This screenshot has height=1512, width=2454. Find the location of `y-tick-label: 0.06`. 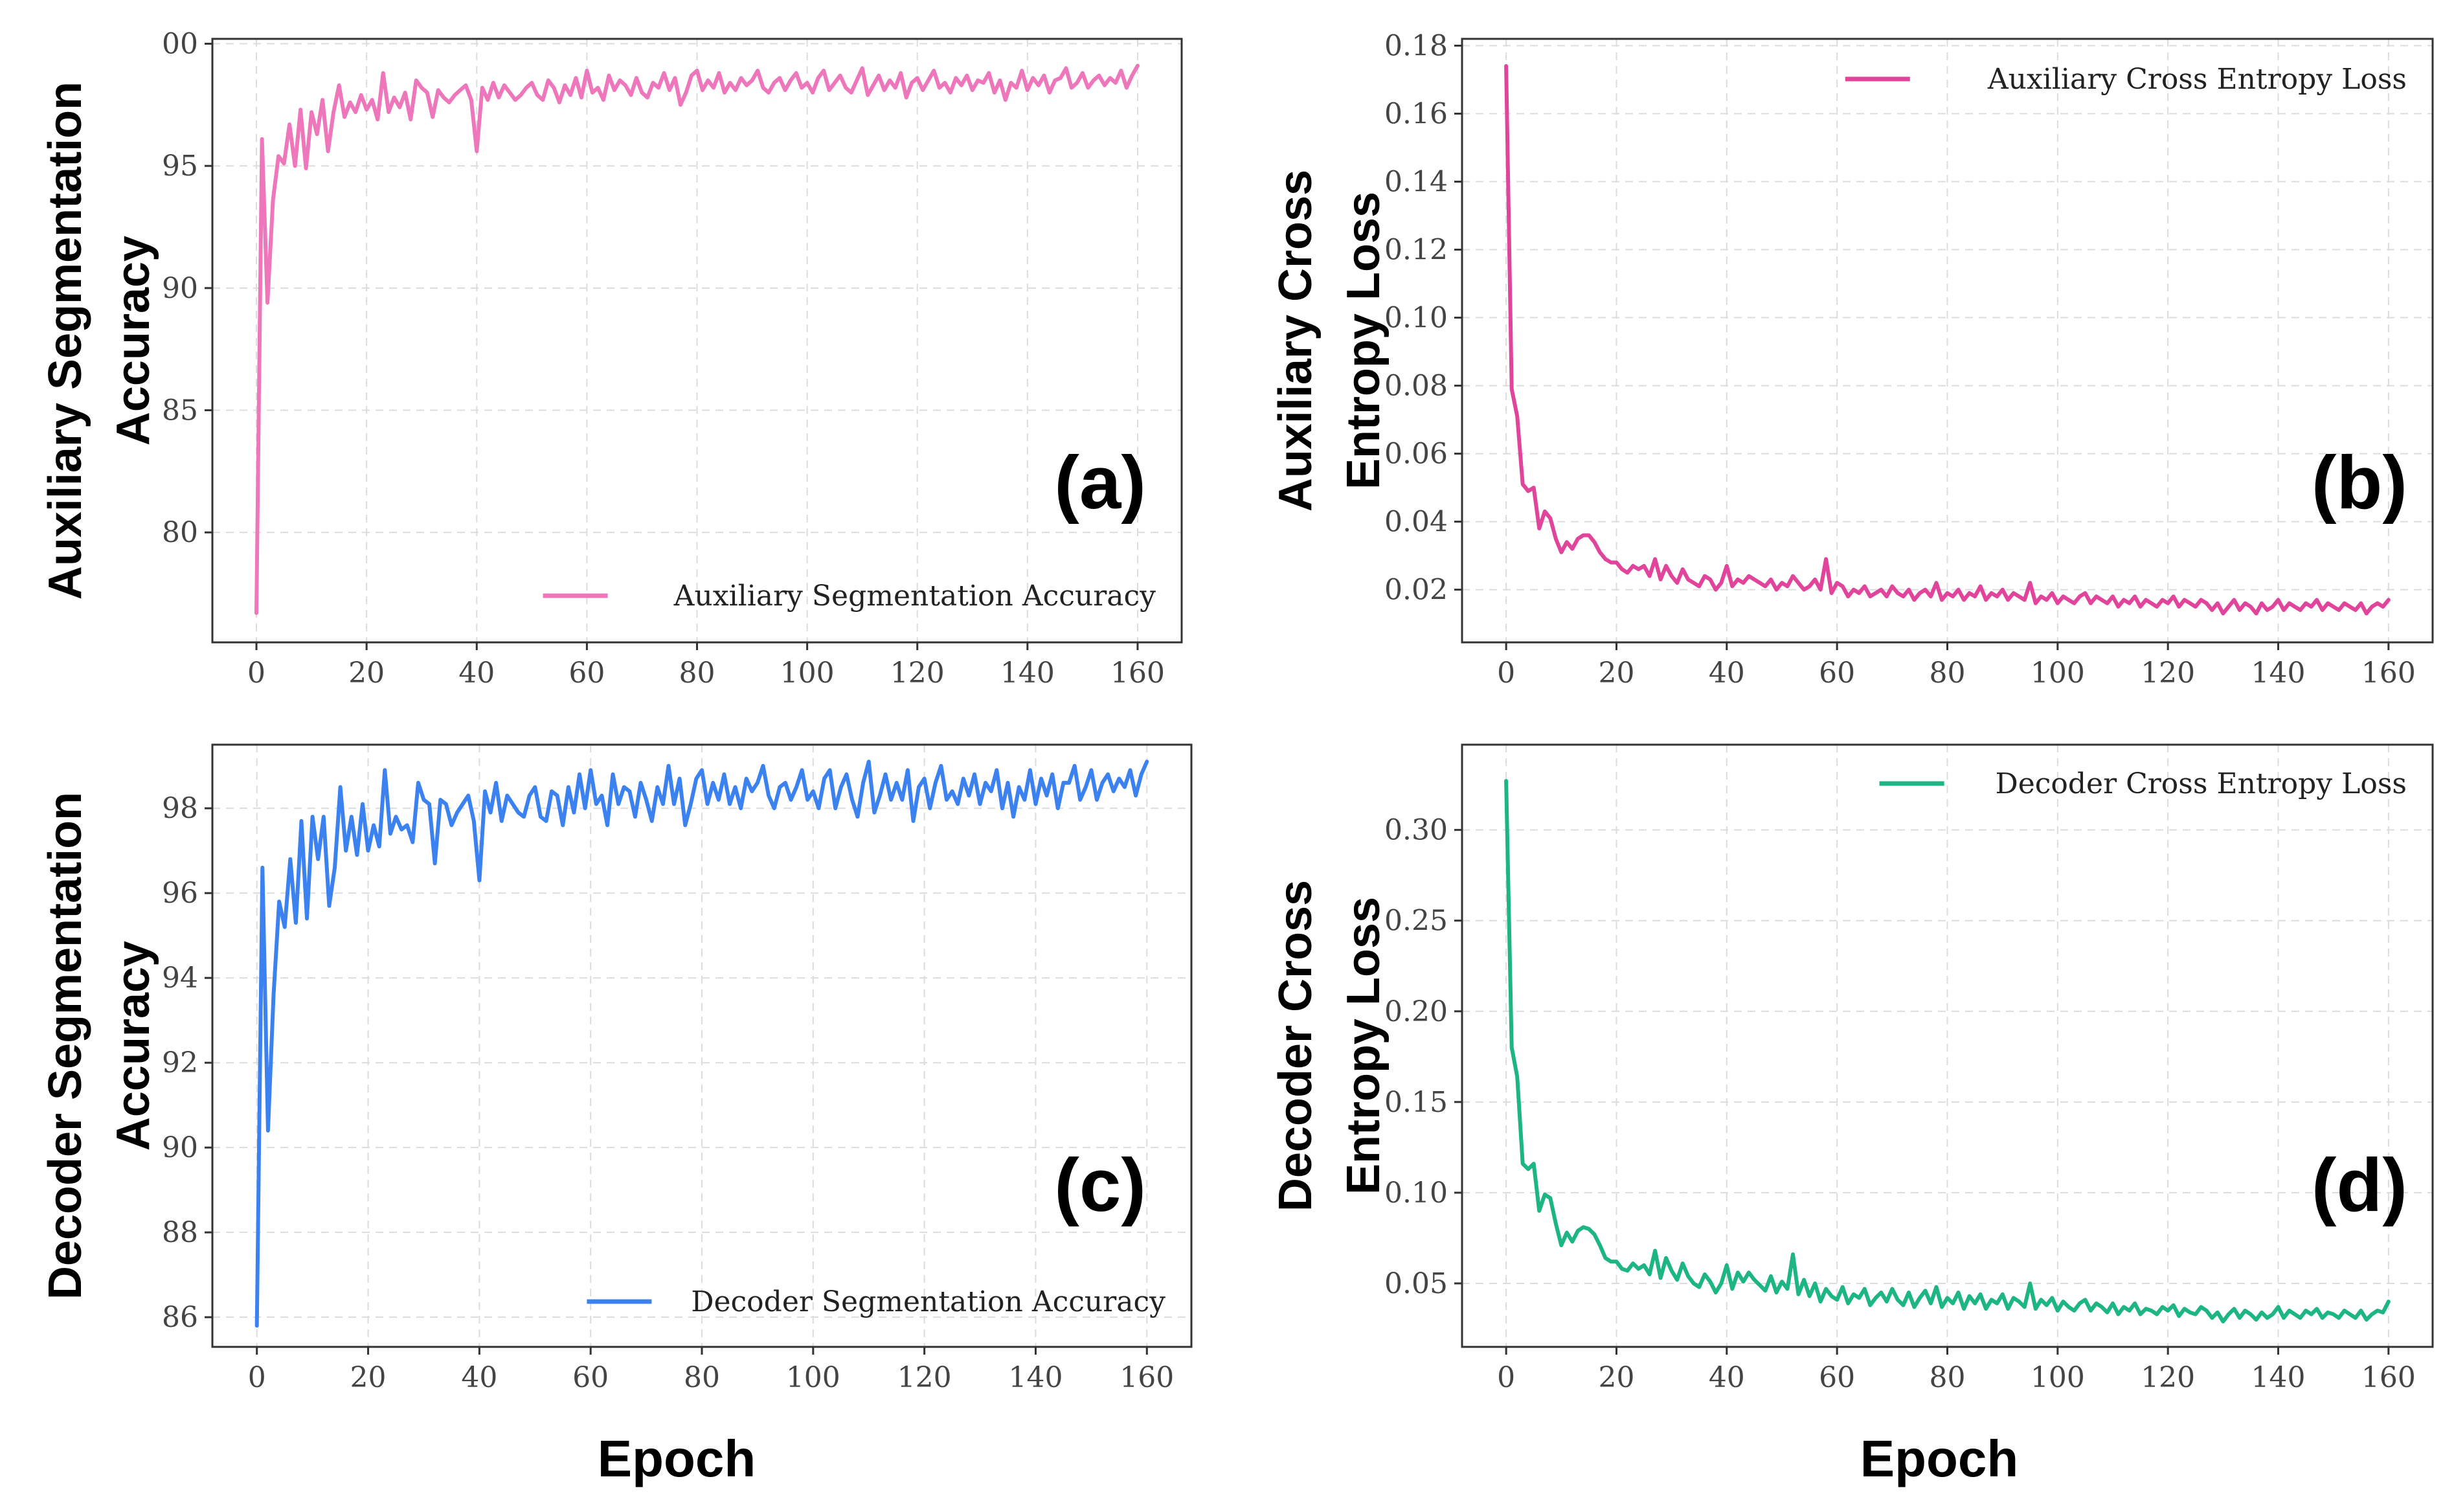

y-tick-label: 0.06 is located at coordinates (1416, 454).